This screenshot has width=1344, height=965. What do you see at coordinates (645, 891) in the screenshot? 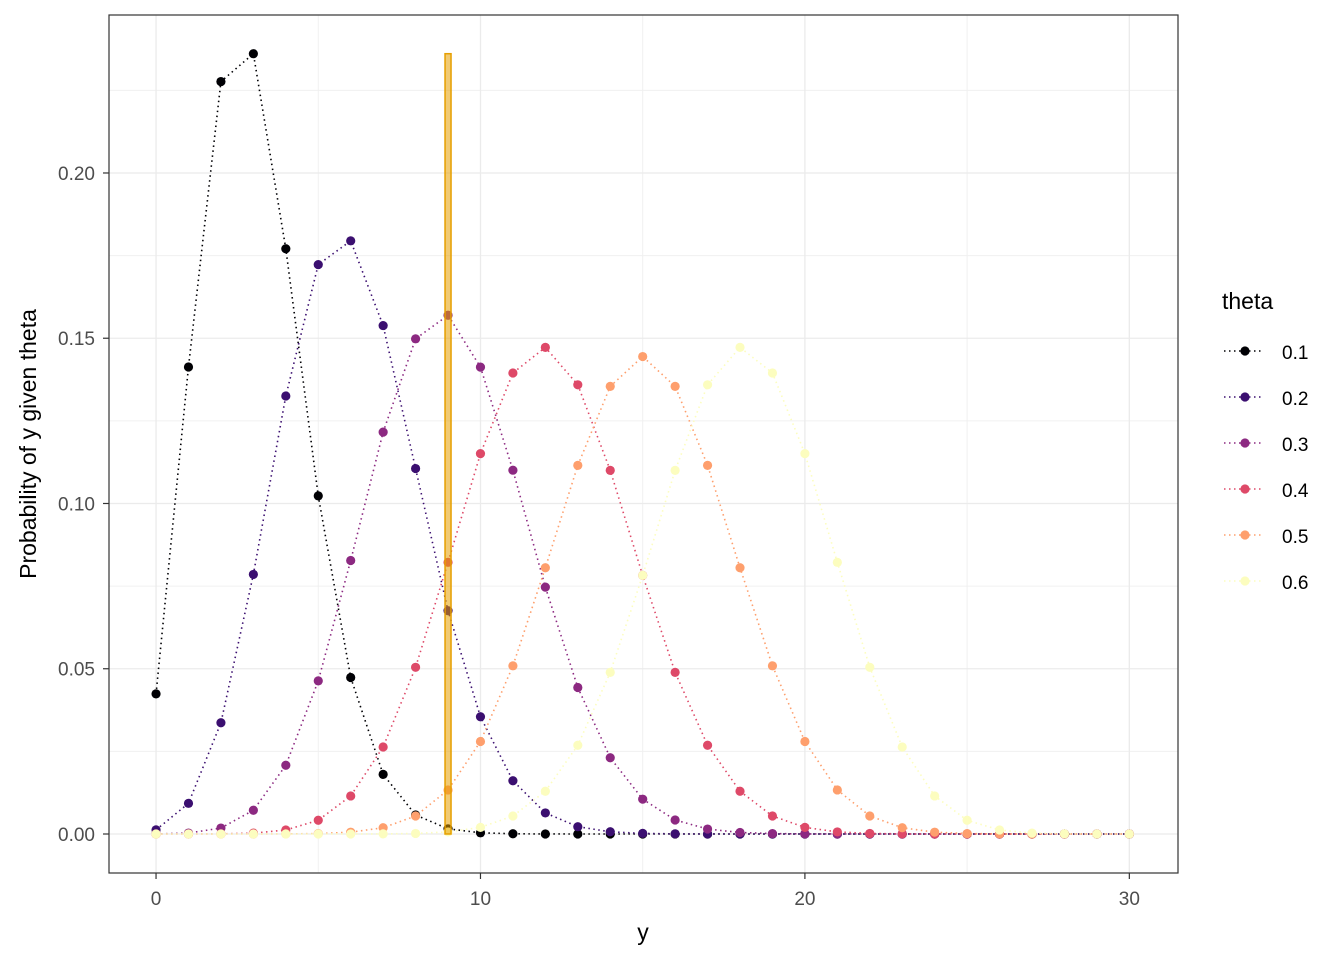
I see `x-axis: 0 10 20 30` at bounding box center [645, 891].